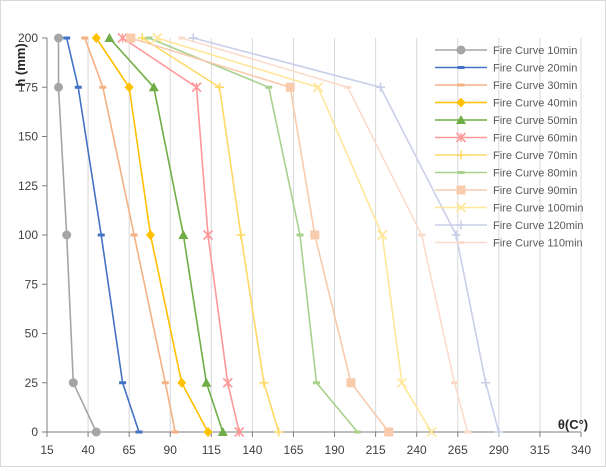 This screenshot has width=606, height=471. Describe the element at coordinates (28, 137) in the screenshot. I see `y-tick-label: 150` at that location.